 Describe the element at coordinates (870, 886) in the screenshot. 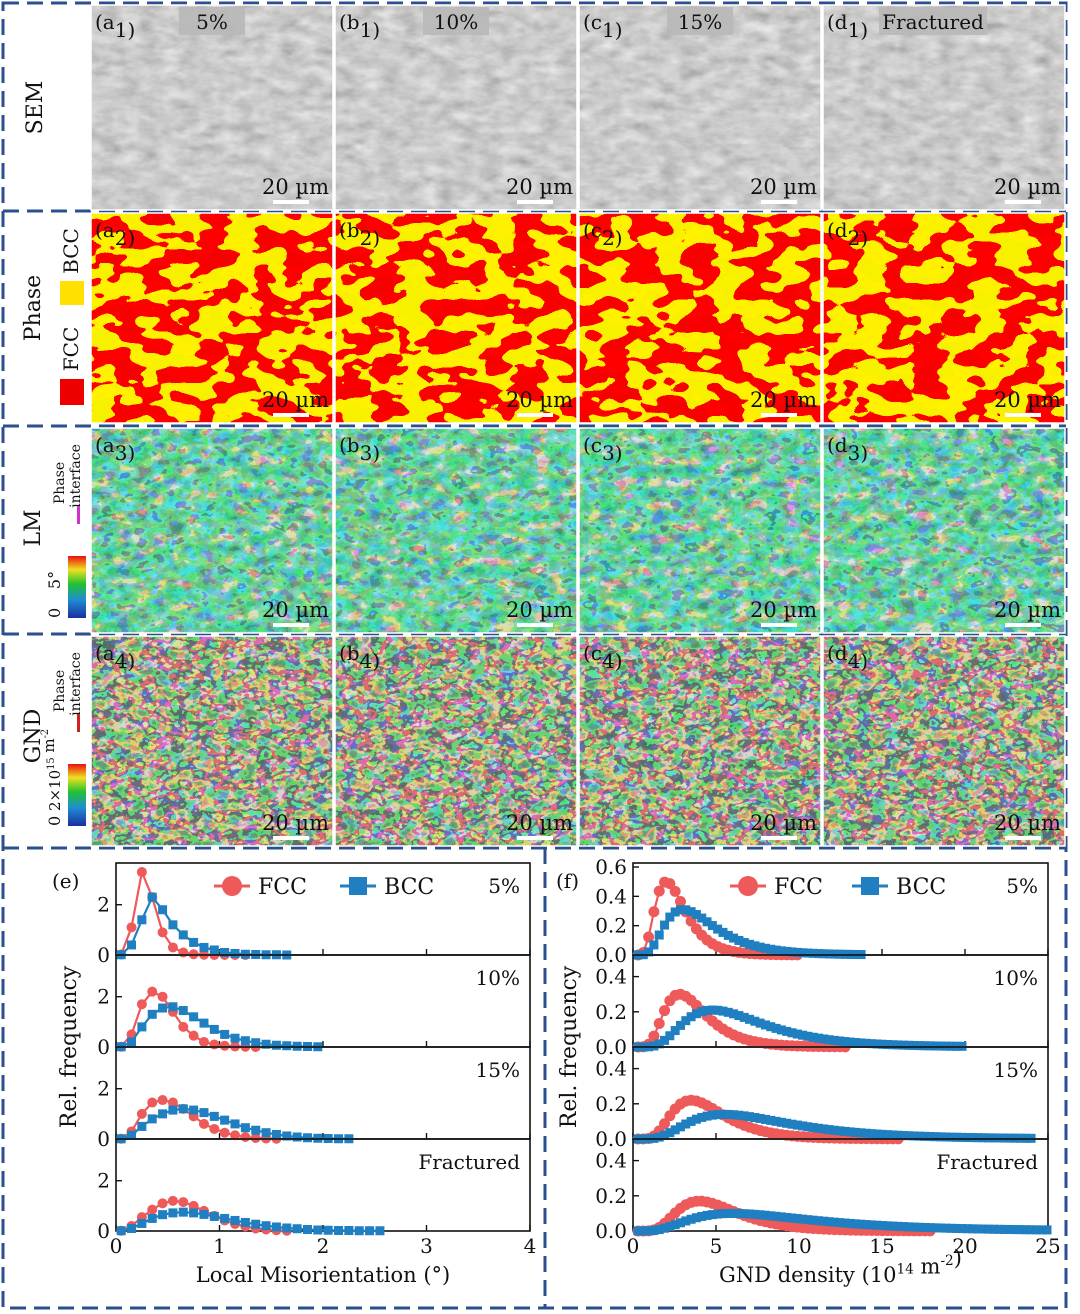

I see `legend-marker-bcc` at that location.